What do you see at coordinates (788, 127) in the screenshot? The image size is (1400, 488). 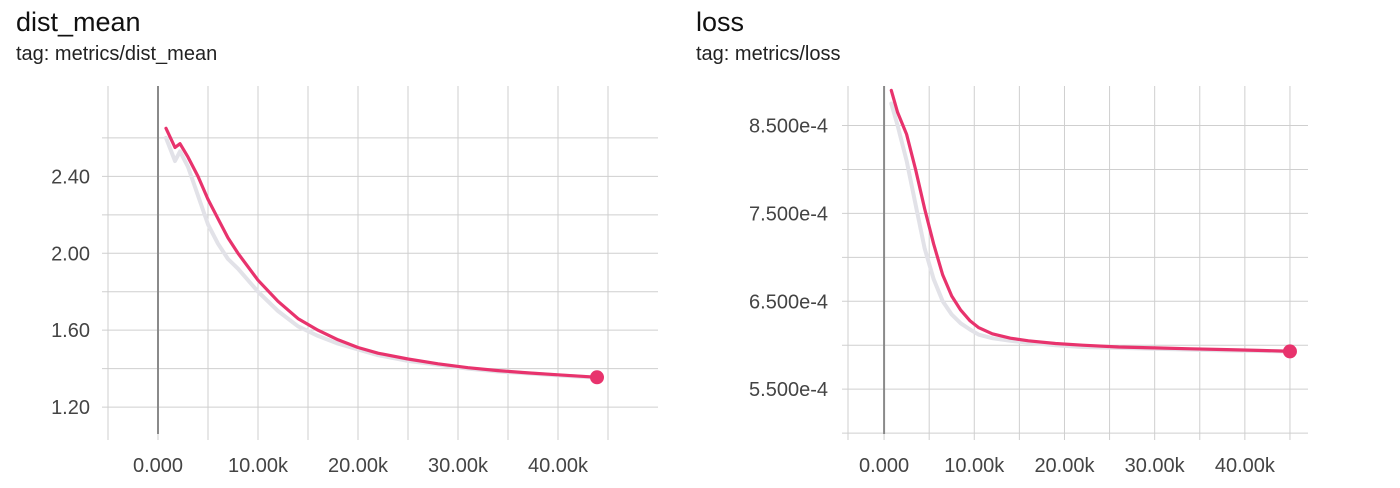 I see `y-tick-label: 8.500e-4` at bounding box center [788, 127].